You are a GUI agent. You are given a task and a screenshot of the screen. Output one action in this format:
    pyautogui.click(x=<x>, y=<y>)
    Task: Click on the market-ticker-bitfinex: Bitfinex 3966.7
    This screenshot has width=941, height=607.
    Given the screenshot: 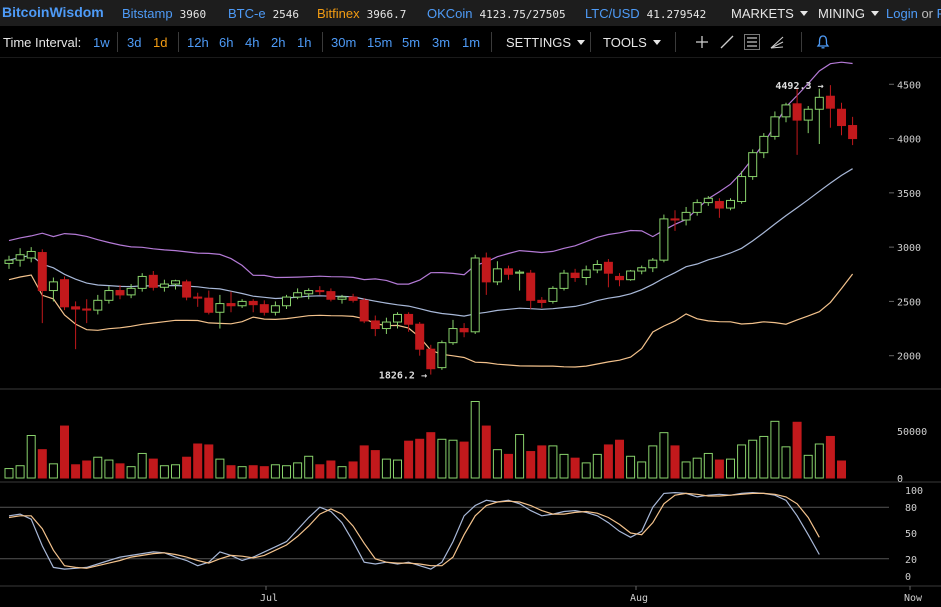 What is the action you would take?
    pyautogui.click(x=361, y=13)
    